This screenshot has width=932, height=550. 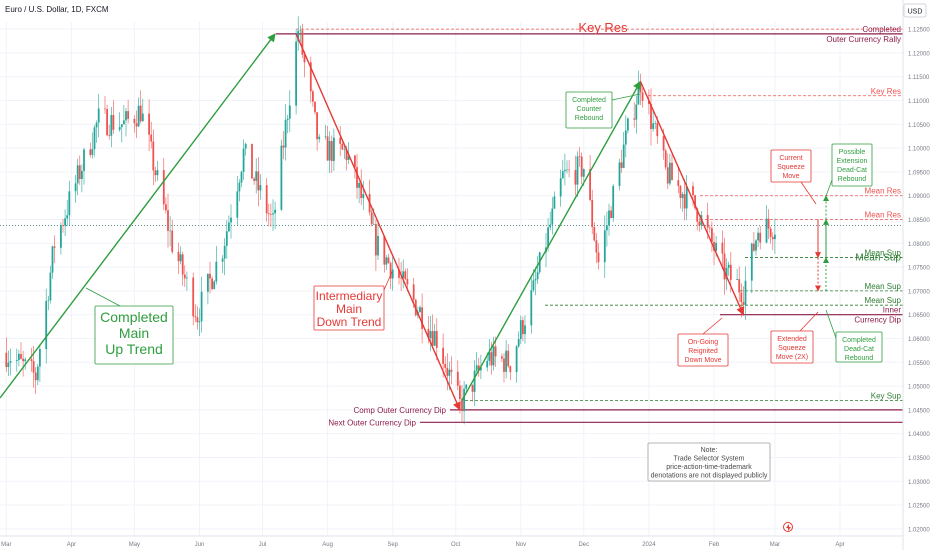 What do you see at coordinates (626, 97) in the screenshot?
I see `counter-rebound-pointer` at bounding box center [626, 97].